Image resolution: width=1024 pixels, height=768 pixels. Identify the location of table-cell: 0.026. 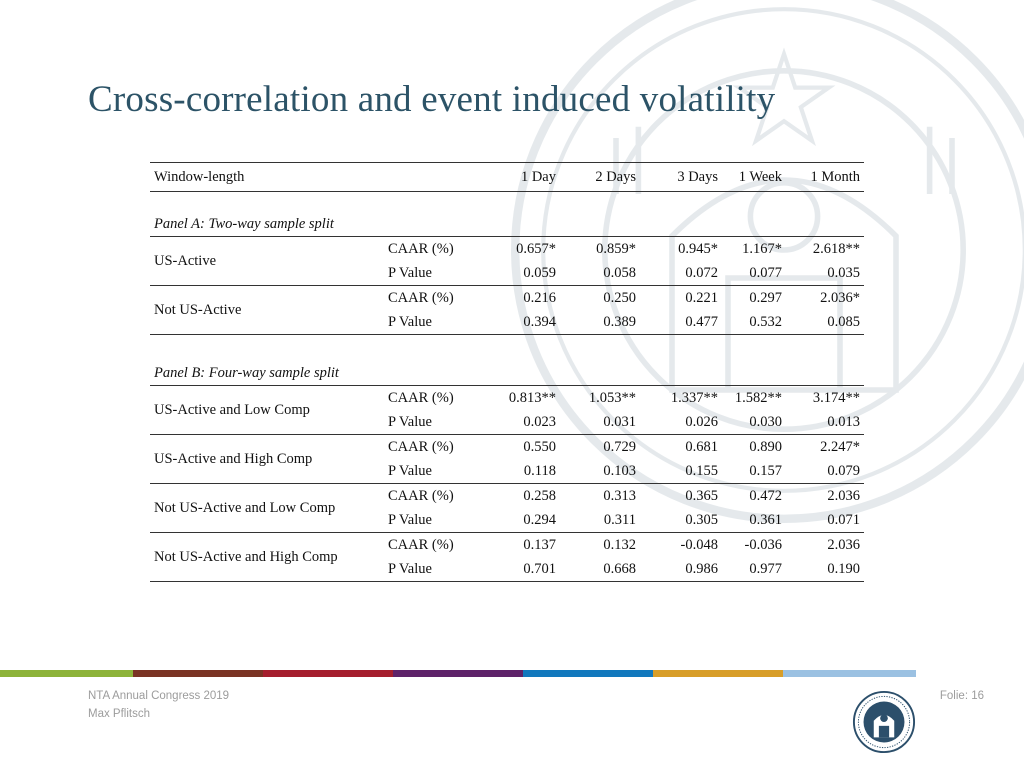
(681, 422).